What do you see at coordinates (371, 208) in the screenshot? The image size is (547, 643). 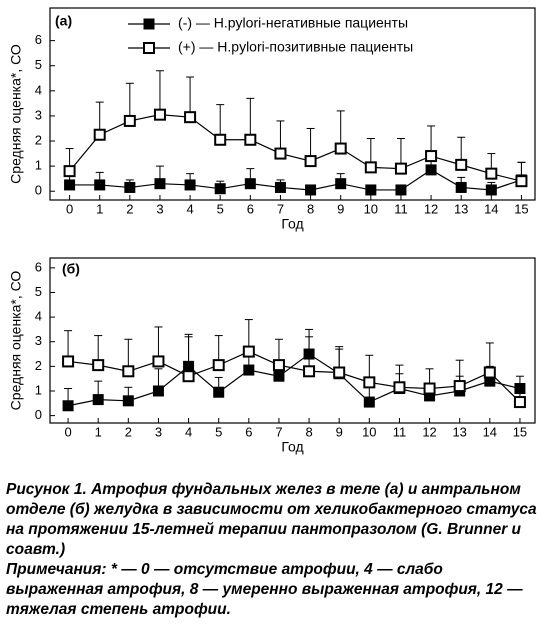 I see `x-tick-label: 10` at bounding box center [371, 208].